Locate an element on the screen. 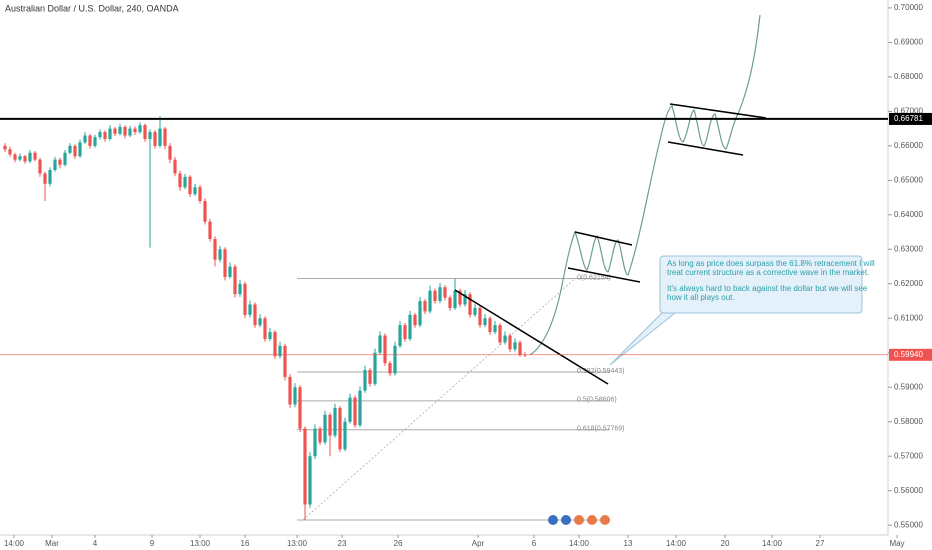 The height and width of the screenshot is (550, 932). x-tick-label: Mar is located at coordinates (52, 543).